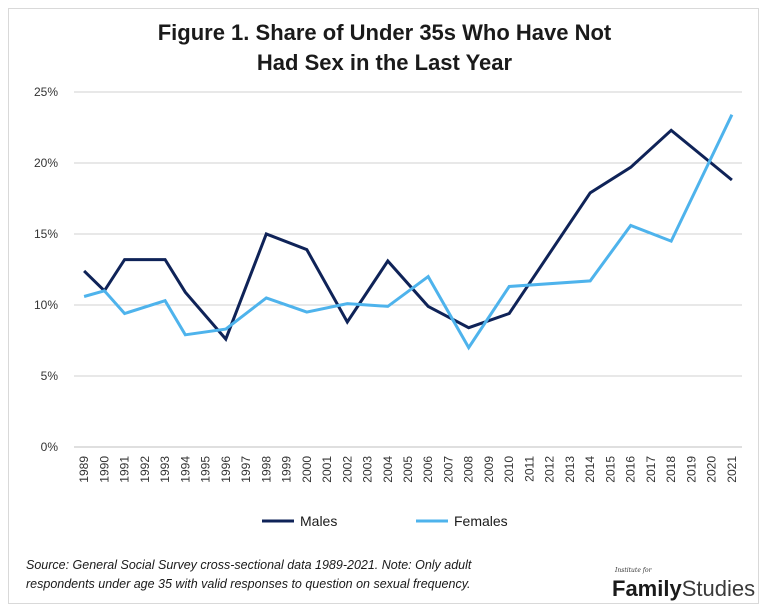 The width and height of the screenshot is (769, 614). I want to click on x-tick-label: 2017, so click(651, 469).